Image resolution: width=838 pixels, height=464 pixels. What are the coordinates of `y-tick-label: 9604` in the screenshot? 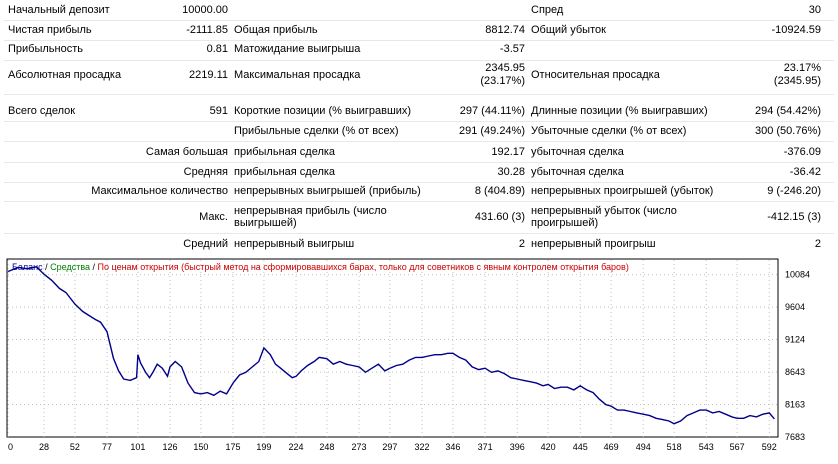 It's located at (795, 307).